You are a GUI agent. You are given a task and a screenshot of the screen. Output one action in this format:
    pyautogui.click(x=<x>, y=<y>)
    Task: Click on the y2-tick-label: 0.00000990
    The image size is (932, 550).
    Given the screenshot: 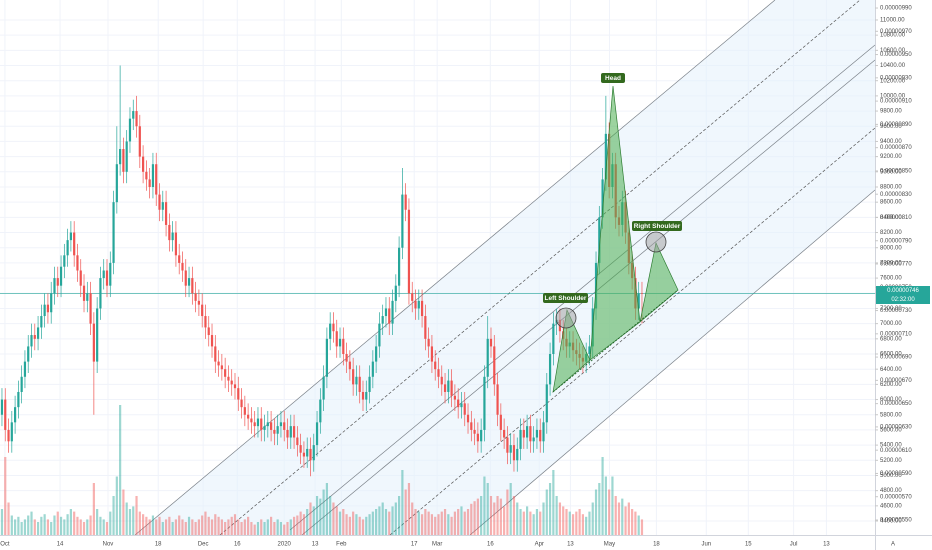 What is the action you would take?
    pyautogui.click(x=896, y=9)
    